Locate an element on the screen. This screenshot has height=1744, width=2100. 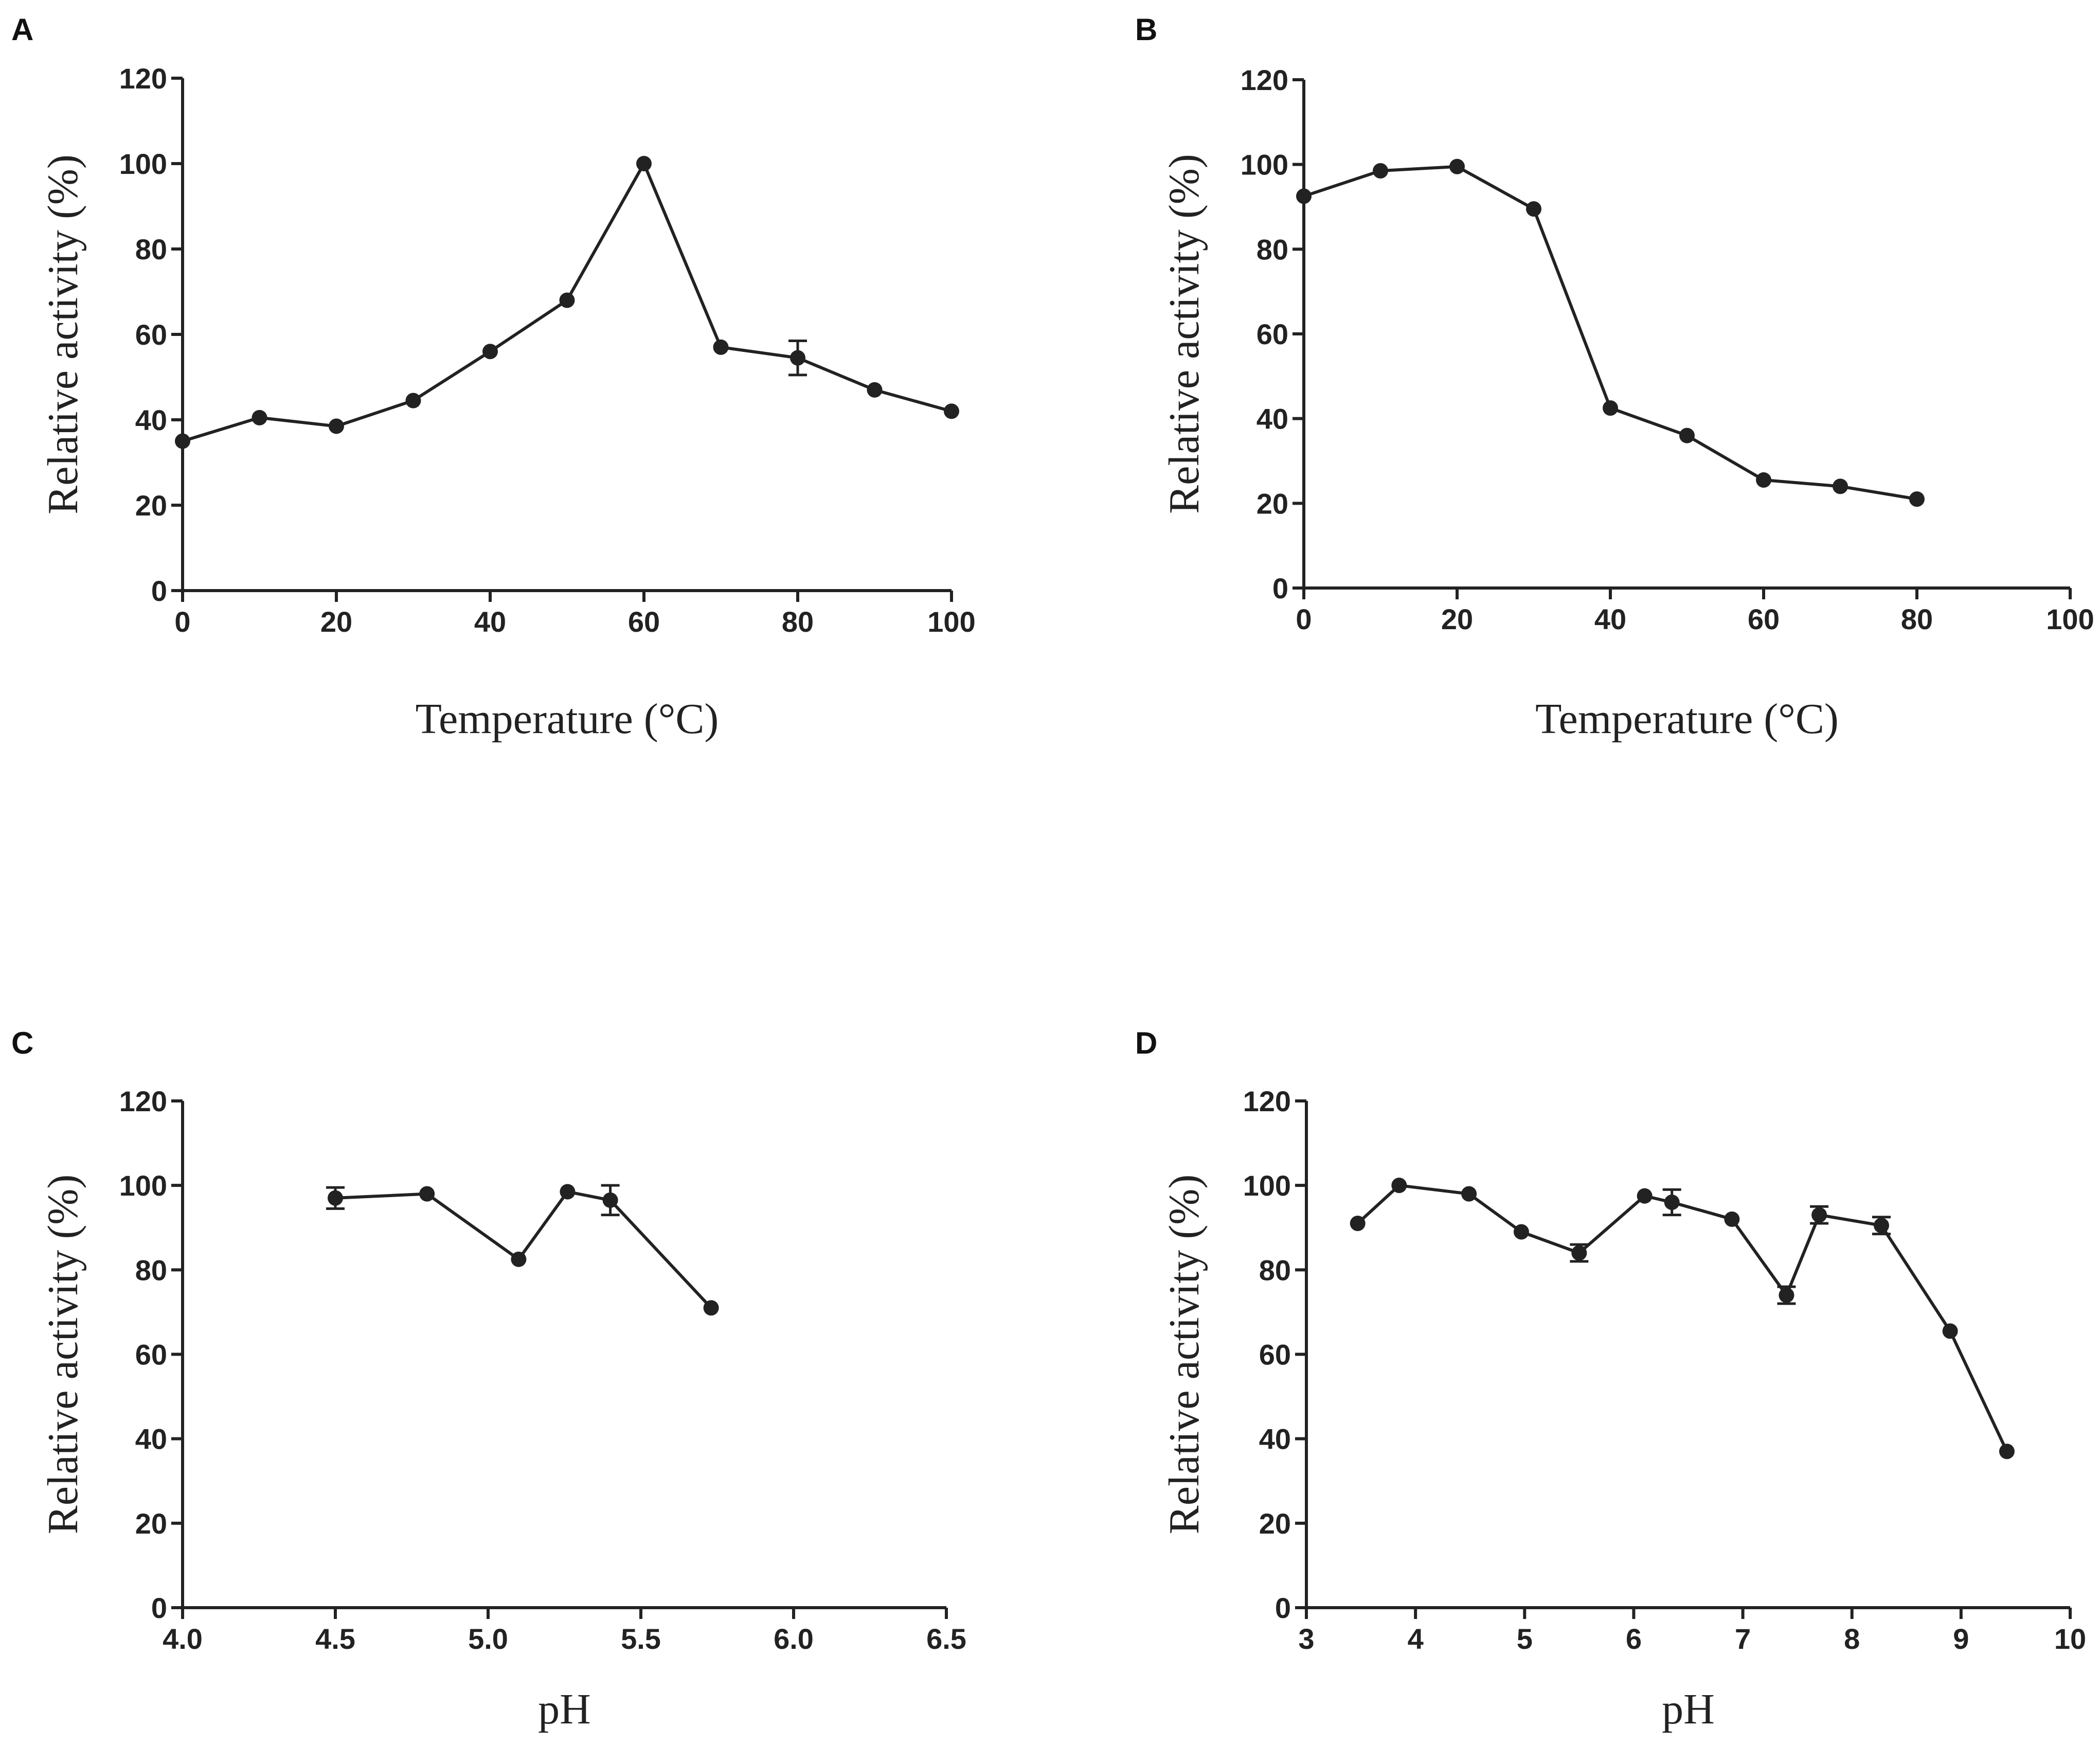
x-tick-label: 6.5 is located at coordinates (946, 1639).